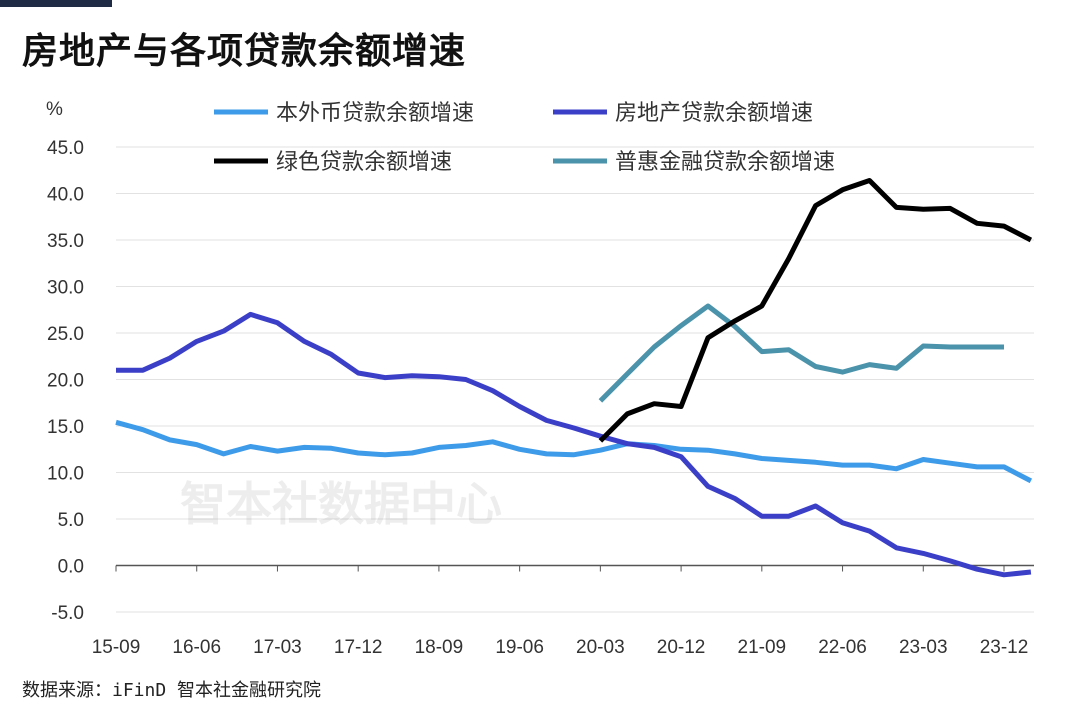  What do you see at coordinates (519, 647) in the screenshot?
I see `x-tick-label: 19-06` at bounding box center [519, 647].